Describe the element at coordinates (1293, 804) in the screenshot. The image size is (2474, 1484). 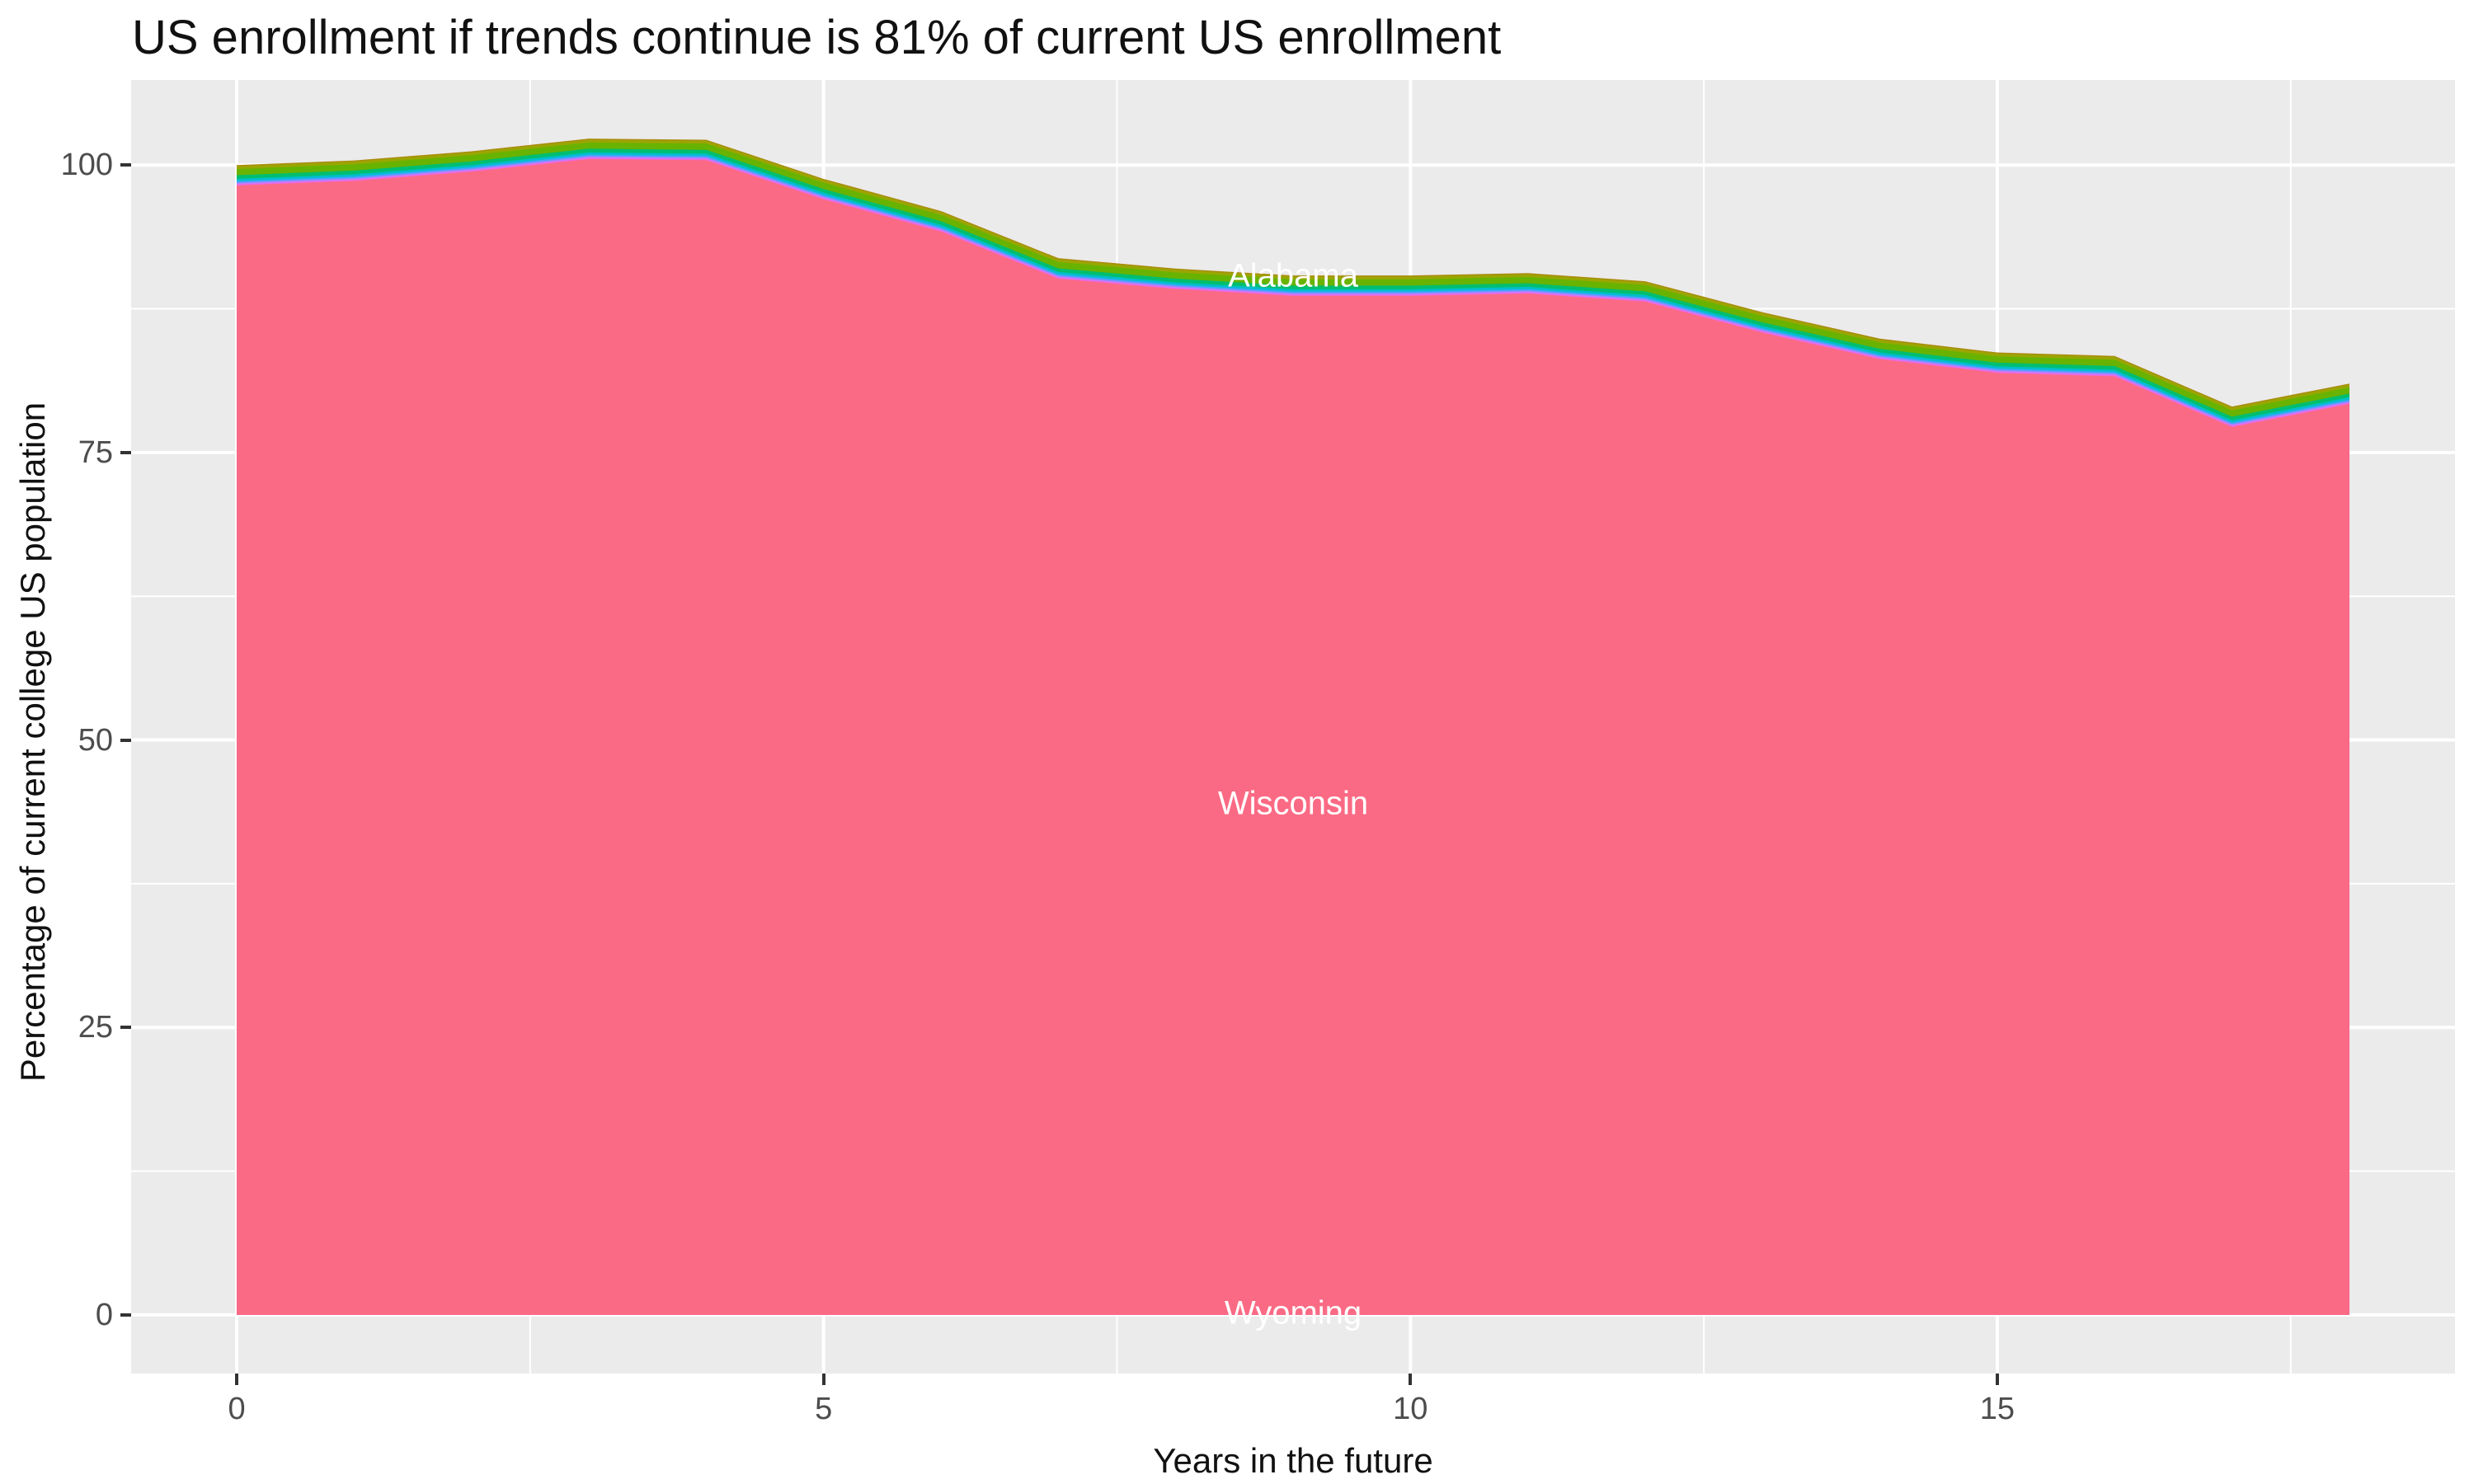
I see `state-label-wisconsin: Wisconsin` at that location.